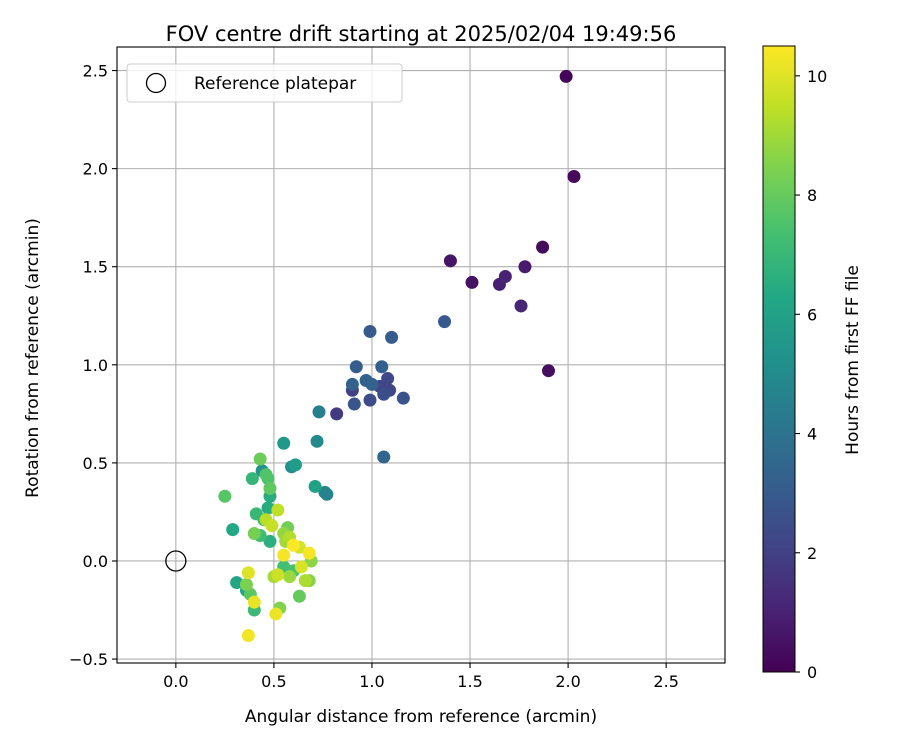 The image size is (900, 750). I want to click on y-tick-label: 0.0, so click(95, 561).